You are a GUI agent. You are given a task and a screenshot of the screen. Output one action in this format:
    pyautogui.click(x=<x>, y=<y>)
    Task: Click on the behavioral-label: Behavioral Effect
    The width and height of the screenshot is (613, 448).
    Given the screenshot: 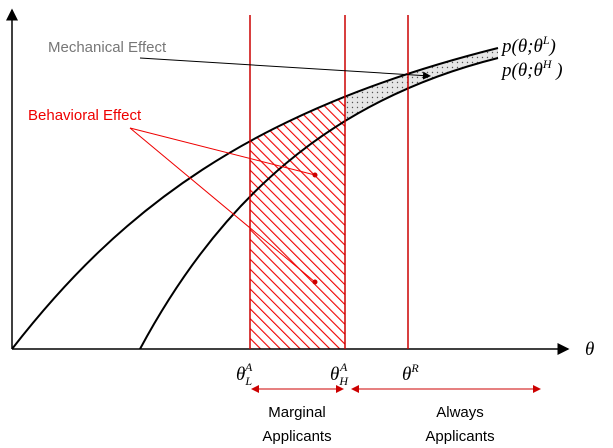 What is the action you would take?
    pyautogui.click(x=85, y=115)
    